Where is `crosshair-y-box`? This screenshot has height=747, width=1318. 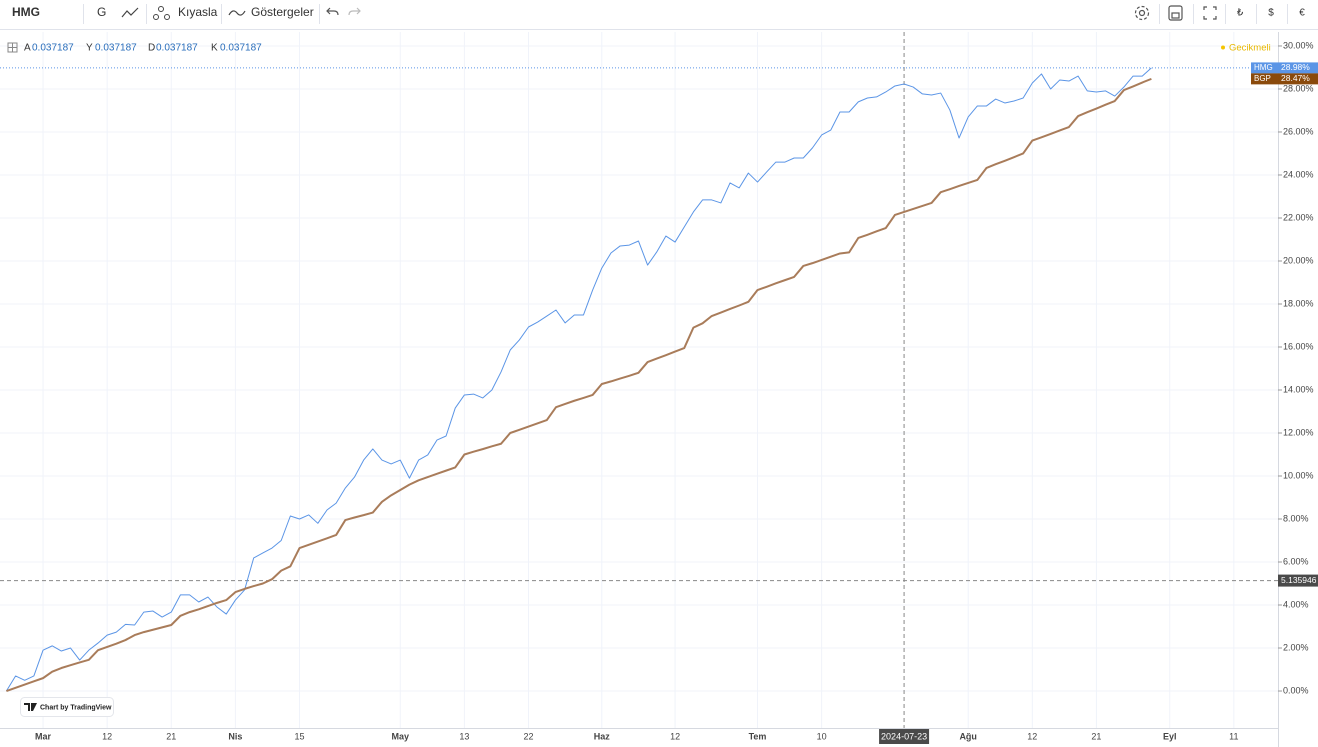 crosshair-y-box is located at coordinates (1298, 580).